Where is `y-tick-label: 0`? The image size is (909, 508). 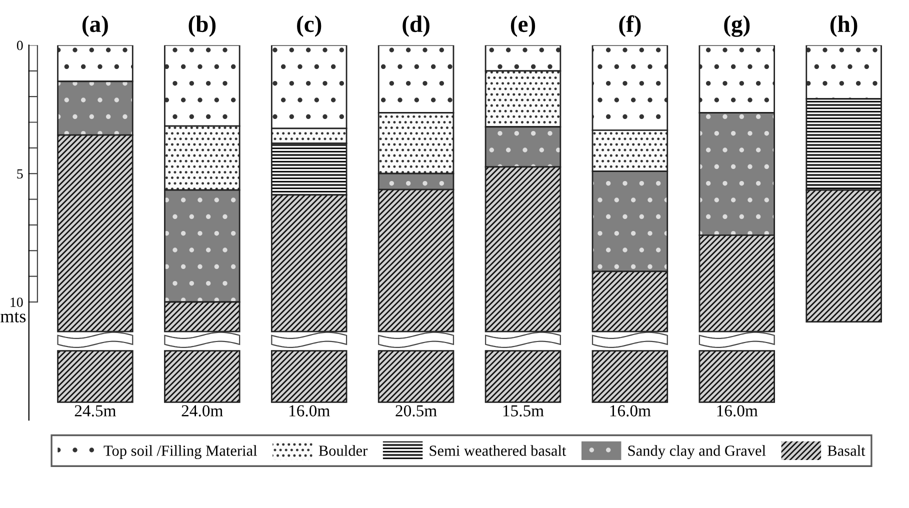
y-tick-label: 0 is located at coordinates (19, 45).